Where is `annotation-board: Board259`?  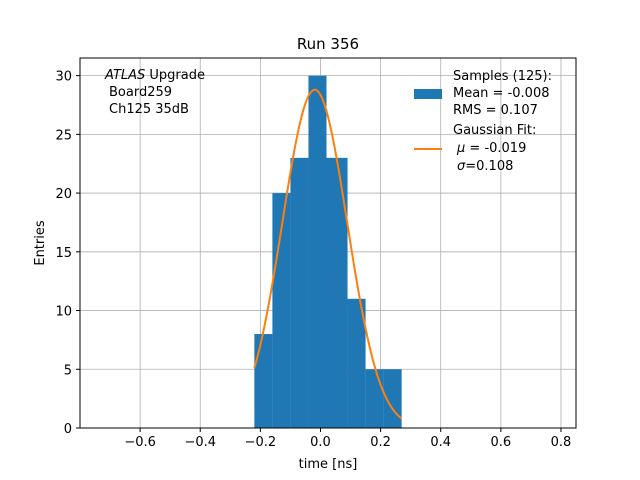 annotation-board: Board259 is located at coordinates (140, 92).